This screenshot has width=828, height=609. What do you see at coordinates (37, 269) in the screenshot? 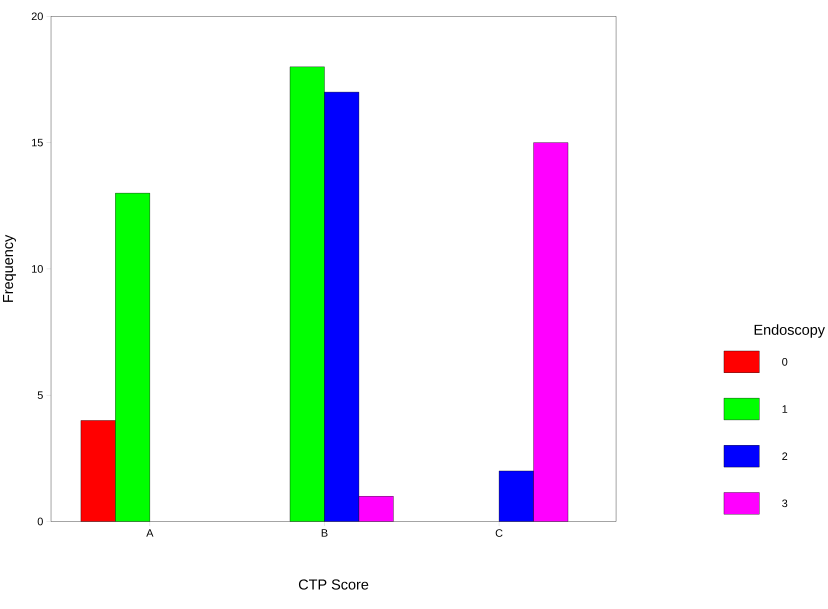
I see `y-tick-label: 10` at bounding box center [37, 269].